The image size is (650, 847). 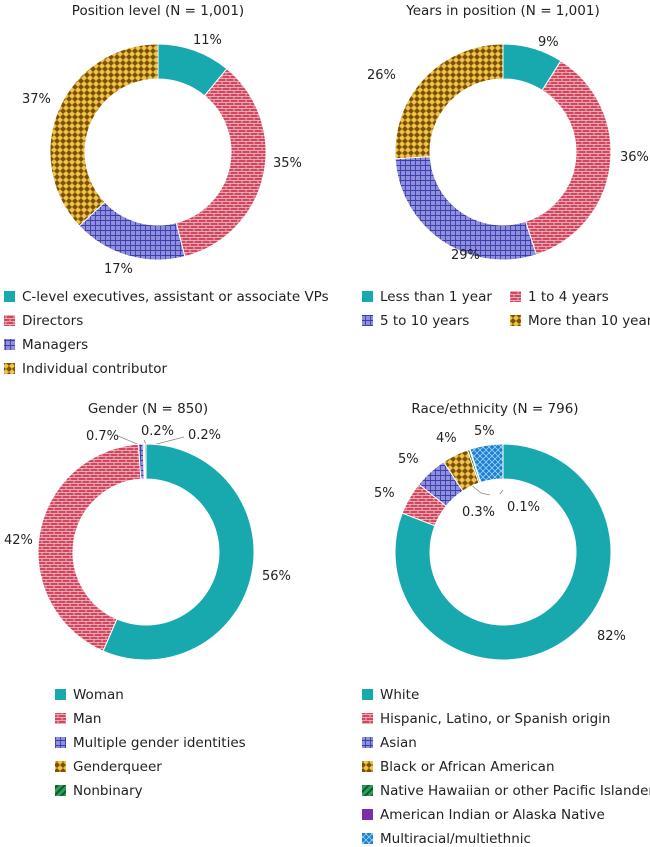 What do you see at coordinates (523, 507) in the screenshot?
I see `slice-label-american-indian: 0.1%` at bounding box center [523, 507].